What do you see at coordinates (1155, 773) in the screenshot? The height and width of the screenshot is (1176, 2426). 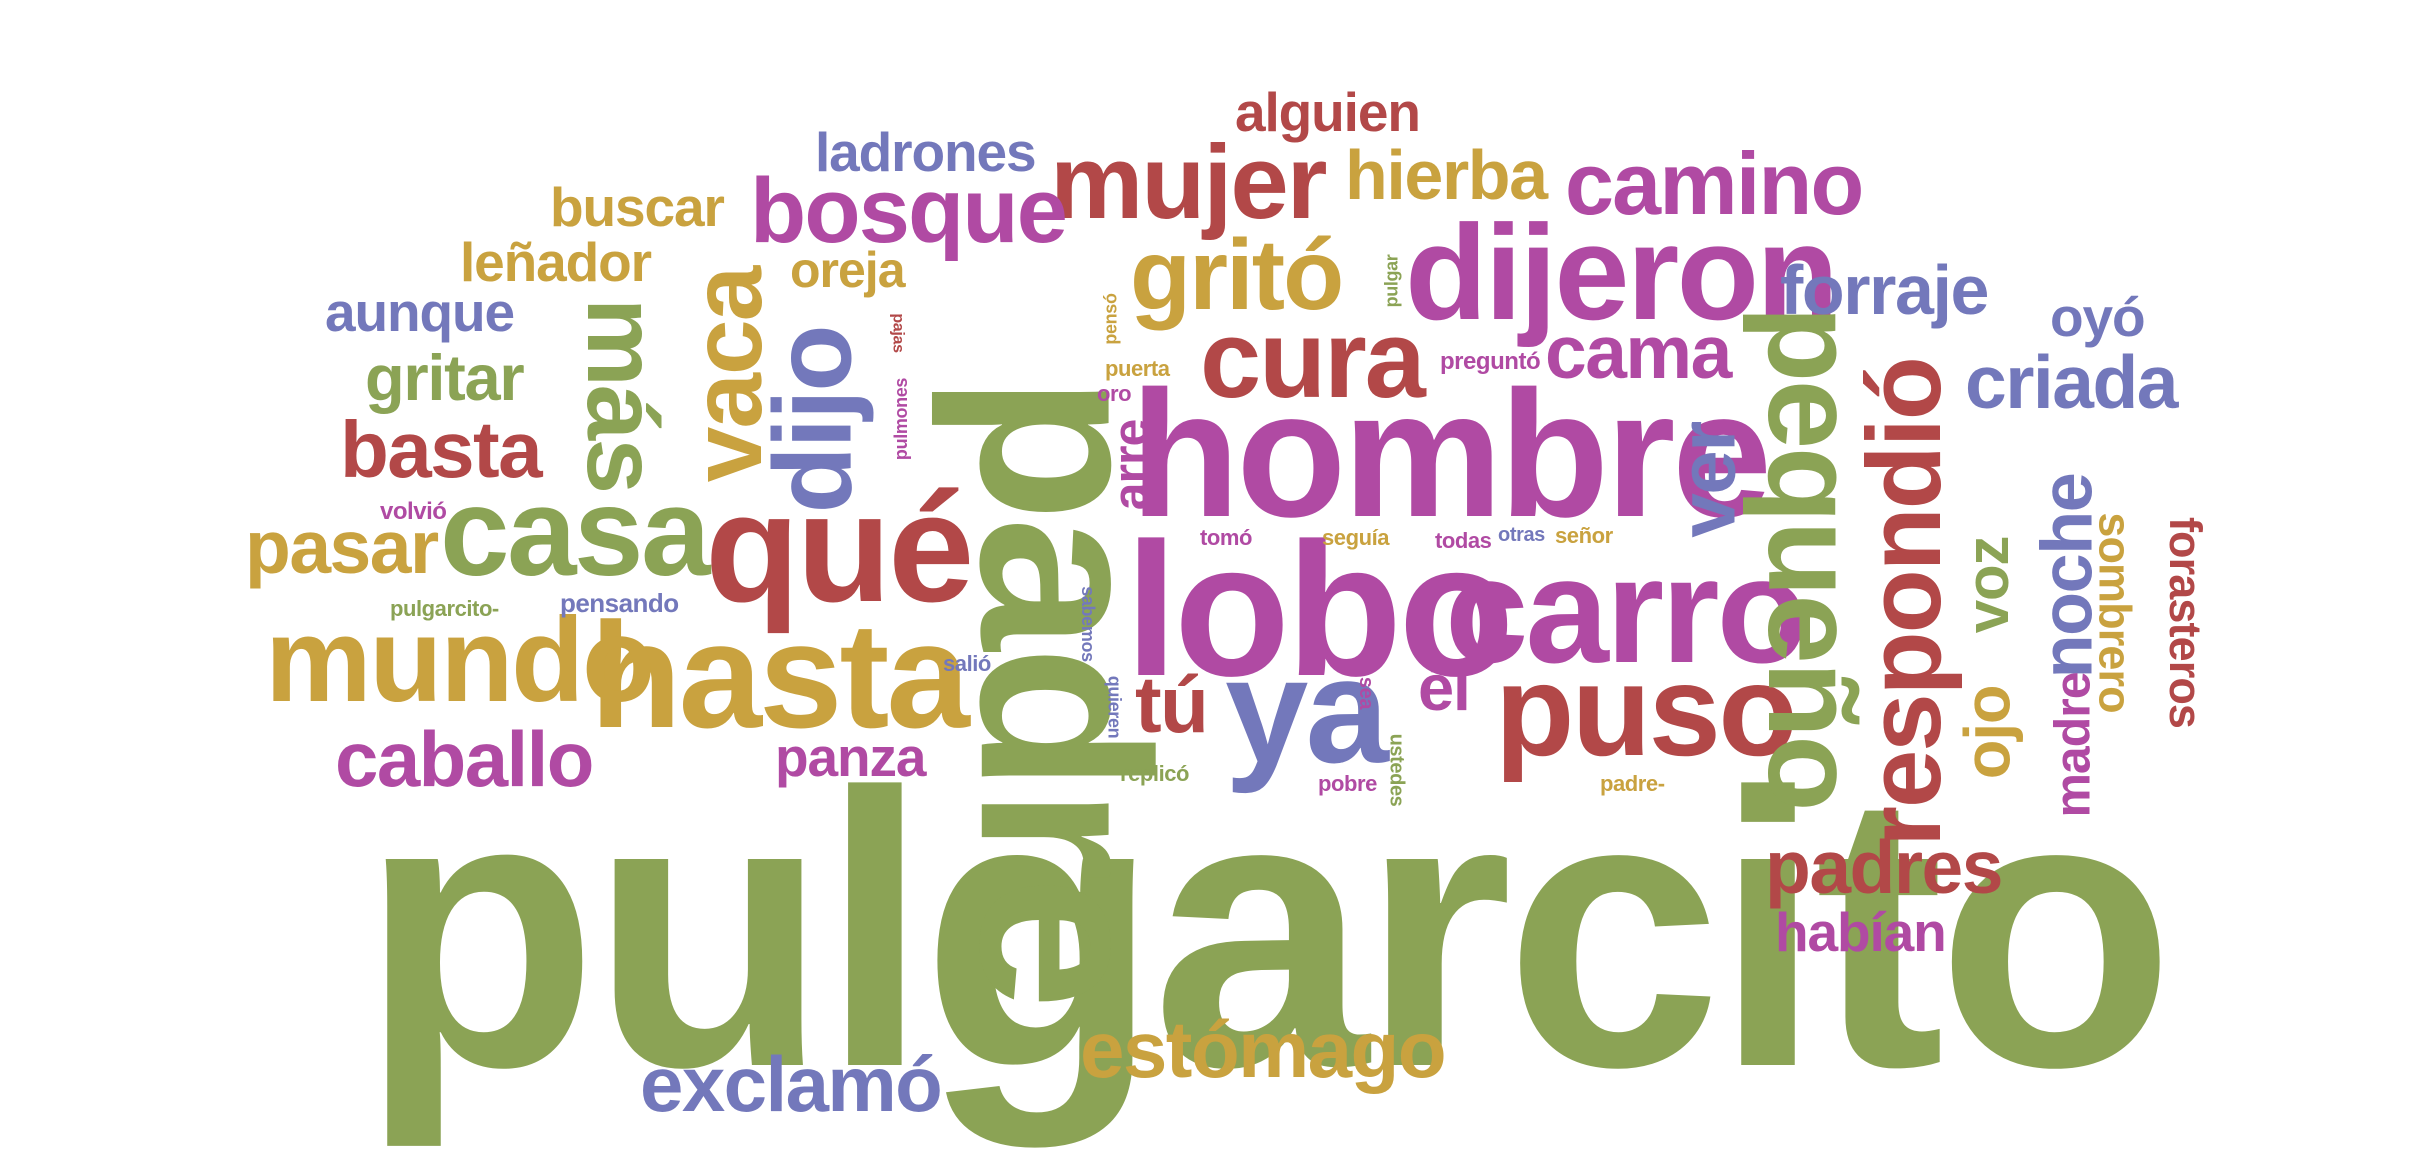 I see `word-replico: replicó` at bounding box center [1155, 773].